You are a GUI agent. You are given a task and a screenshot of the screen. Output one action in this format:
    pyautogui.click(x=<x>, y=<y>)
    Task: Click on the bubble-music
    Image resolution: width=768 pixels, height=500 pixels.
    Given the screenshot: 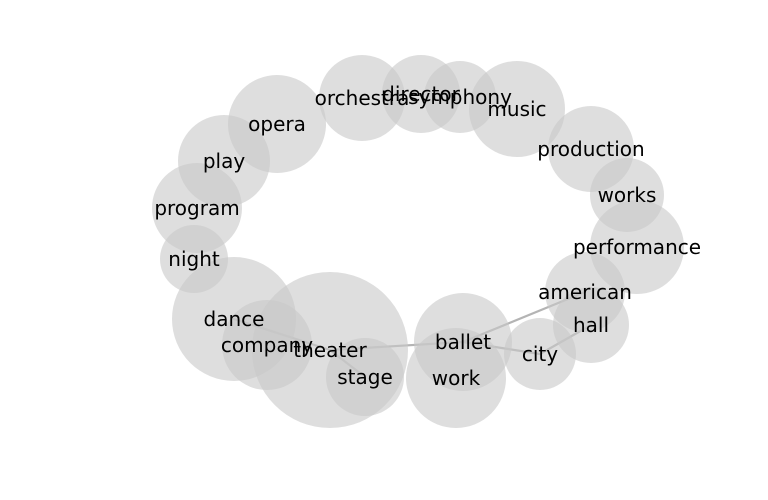 What is the action you would take?
    pyautogui.click(x=517, y=109)
    